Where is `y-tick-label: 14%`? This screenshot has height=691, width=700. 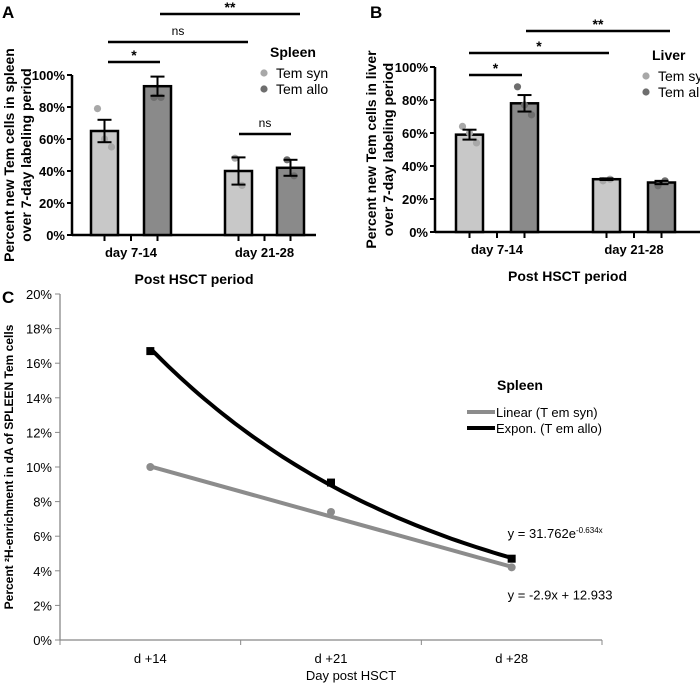 y-tick-label: 14% is located at coordinates (39, 398).